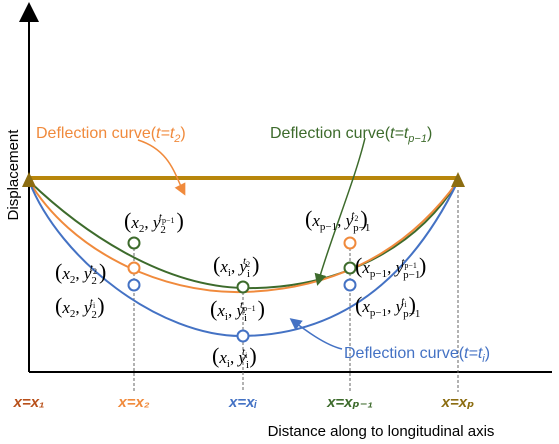 The width and height of the screenshot is (559, 444). I want to click on coord-text: (xi, yit2), so click(236, 266).